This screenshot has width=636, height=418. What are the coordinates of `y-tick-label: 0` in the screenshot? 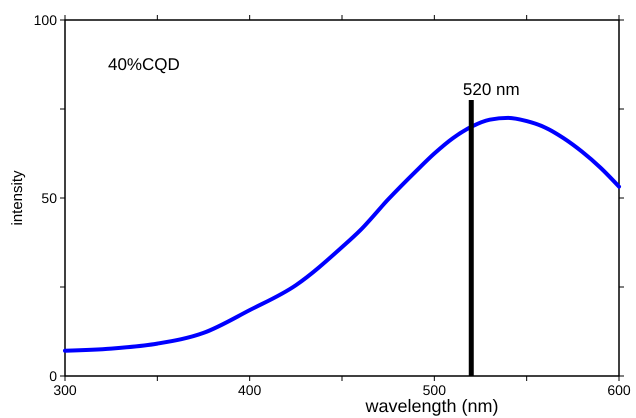 It's located at (53, 376).